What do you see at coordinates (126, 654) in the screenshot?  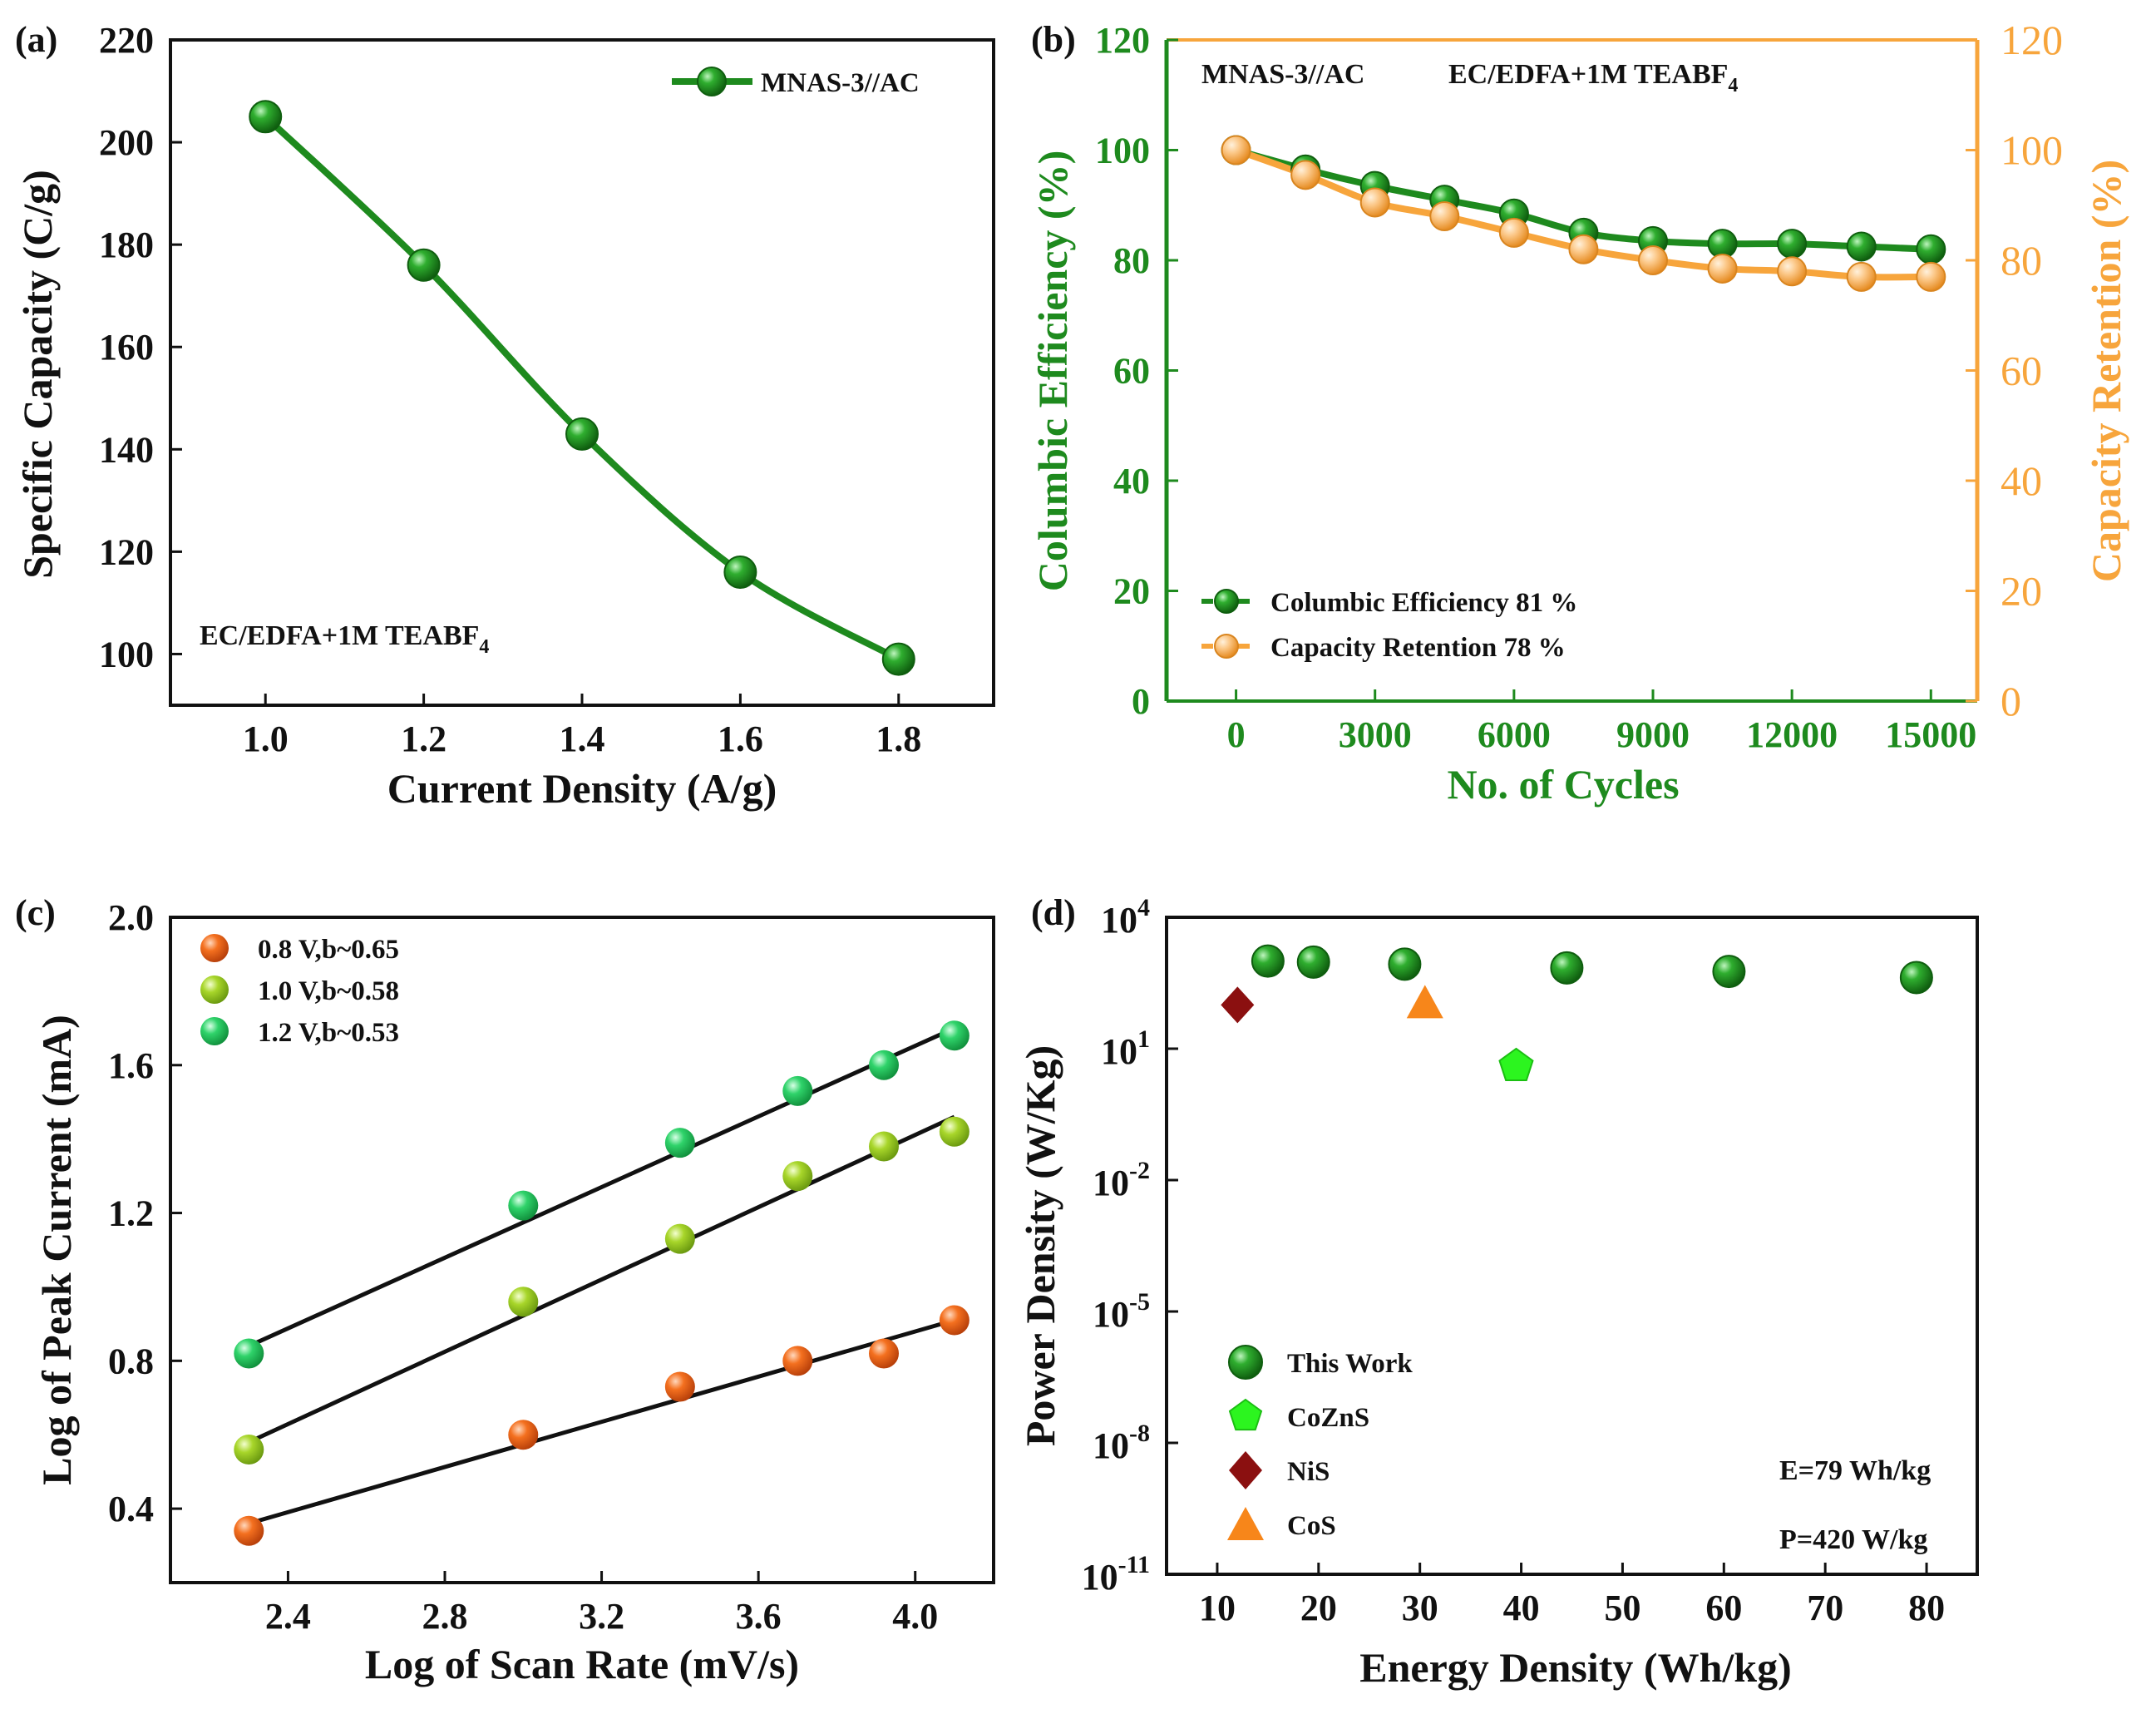 I see `panel-a-ytick-label: 100` at bounding box center [126, 654].